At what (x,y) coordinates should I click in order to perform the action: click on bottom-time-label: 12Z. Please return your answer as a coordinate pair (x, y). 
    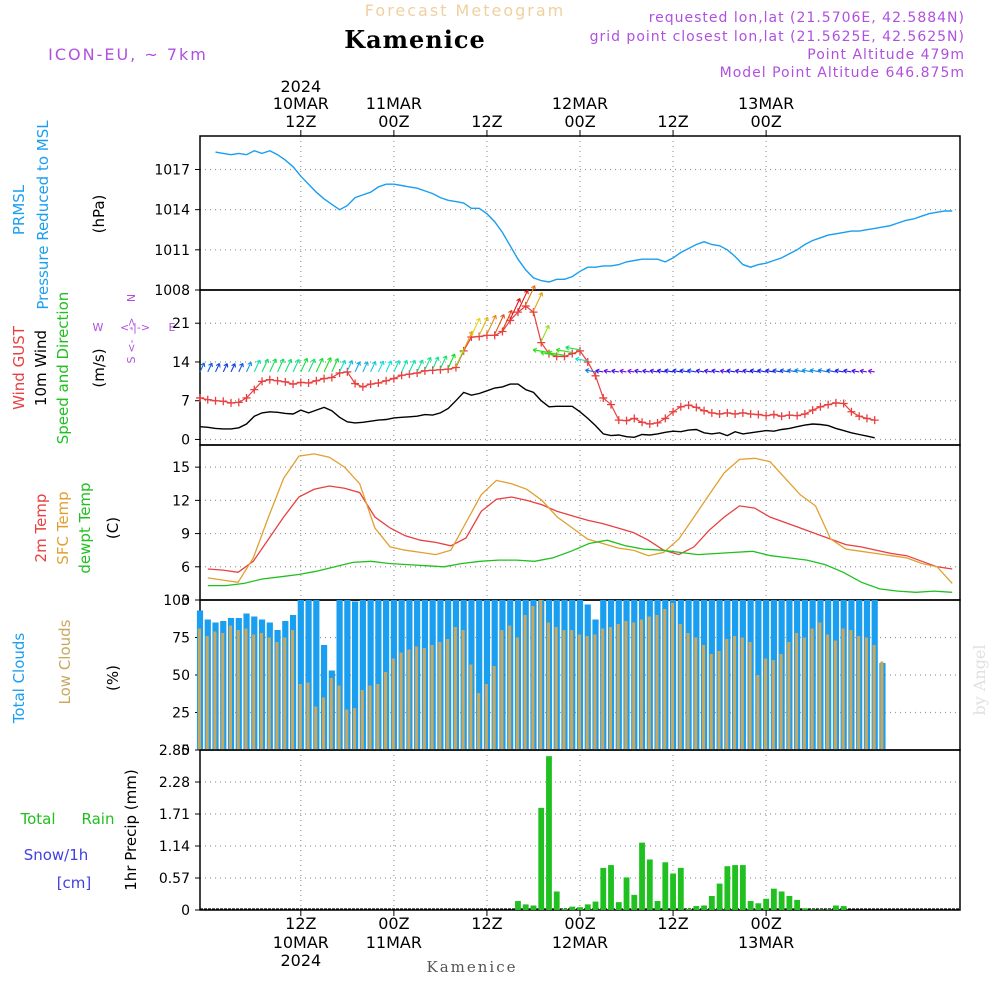
    Looking at the image, I should click on (487, 921).